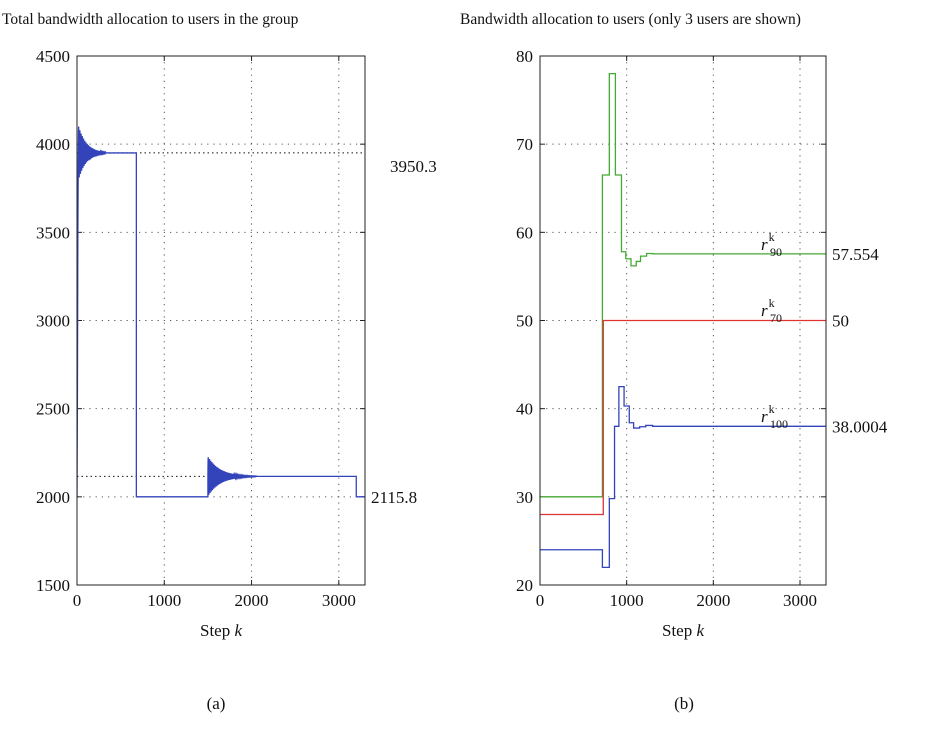  What do you see at coordinates (53, 232) in the screenshot?
I see `y-tick-label: 3500` at bounding box center [53, 232].